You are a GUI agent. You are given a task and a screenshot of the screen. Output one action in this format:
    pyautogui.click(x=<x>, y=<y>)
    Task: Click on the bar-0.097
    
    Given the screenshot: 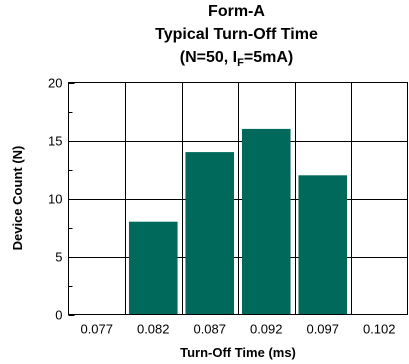 What is the action you would take?
    pyautogui.click(x=323, y=245)
    